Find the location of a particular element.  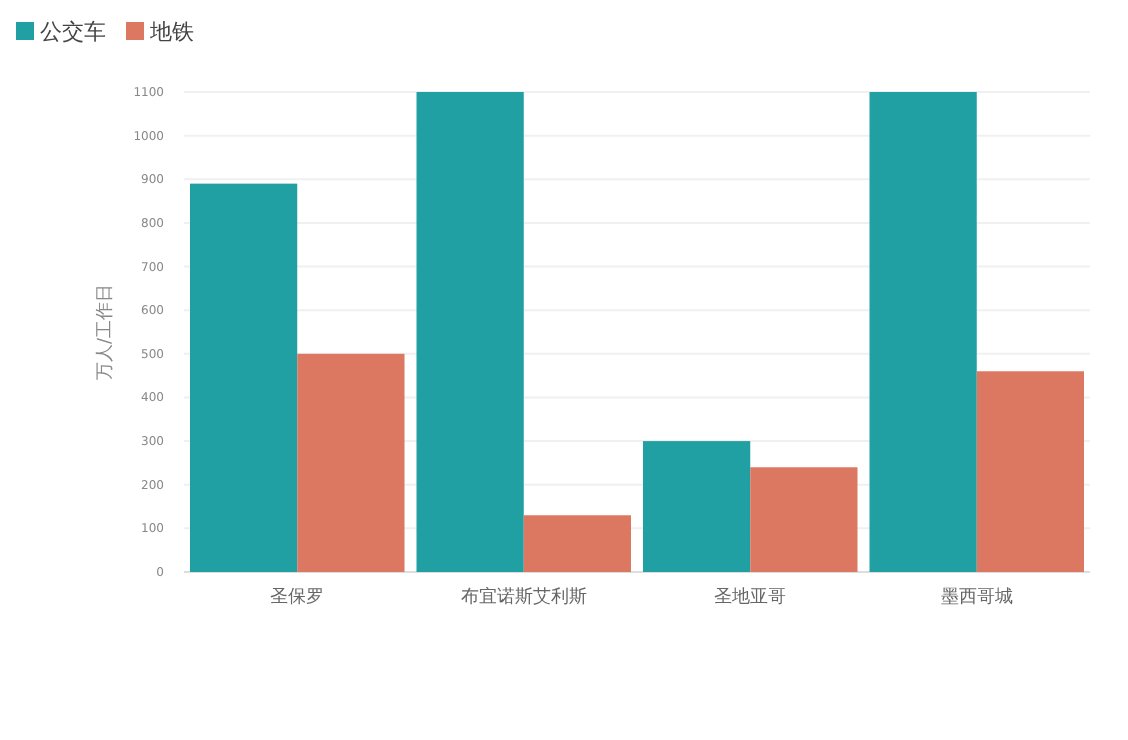

legend-label: 地铁 is located at coordinates (171, 32).